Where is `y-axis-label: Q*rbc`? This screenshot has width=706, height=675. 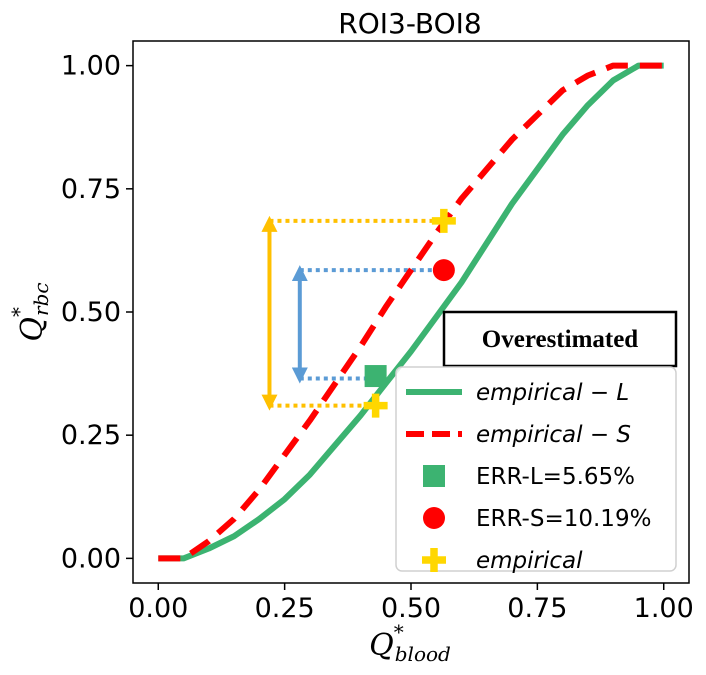
y-axis-label: Q*rbc is located at coordinates (30, 311).